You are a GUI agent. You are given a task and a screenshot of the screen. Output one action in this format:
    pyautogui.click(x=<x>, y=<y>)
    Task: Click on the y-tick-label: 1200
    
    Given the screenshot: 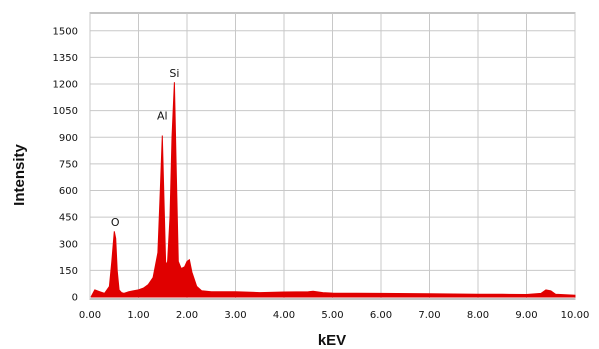 What is the action you would take?
    pyautogui.click(x=65, y=85)
    